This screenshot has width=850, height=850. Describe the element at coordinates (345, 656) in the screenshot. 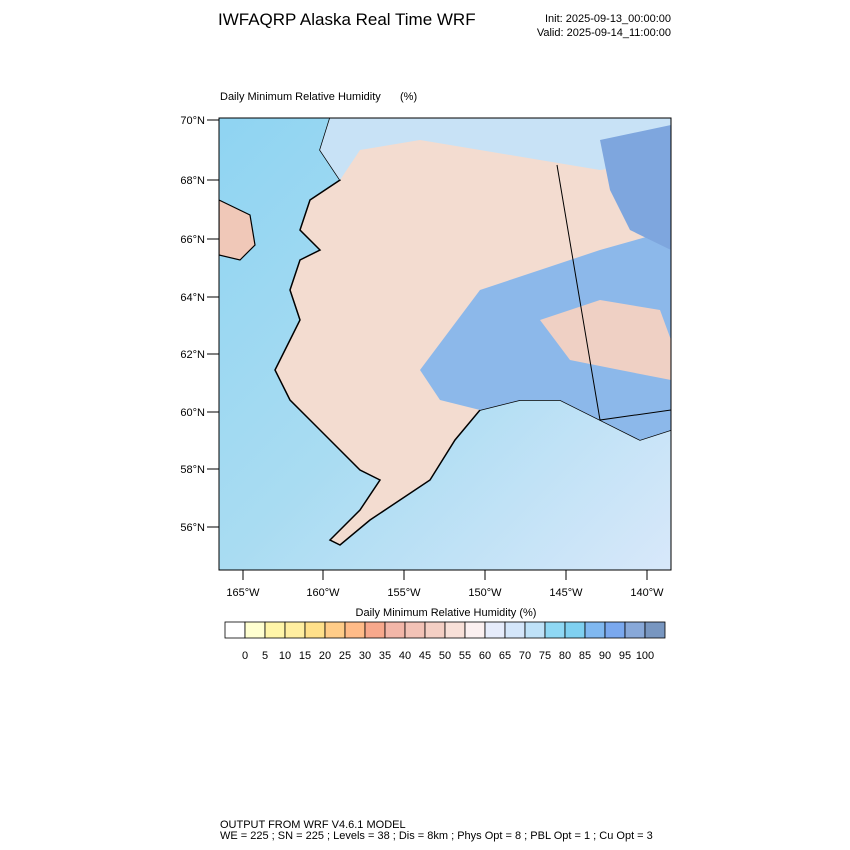

I see `colorbar-label: 25` at that location.